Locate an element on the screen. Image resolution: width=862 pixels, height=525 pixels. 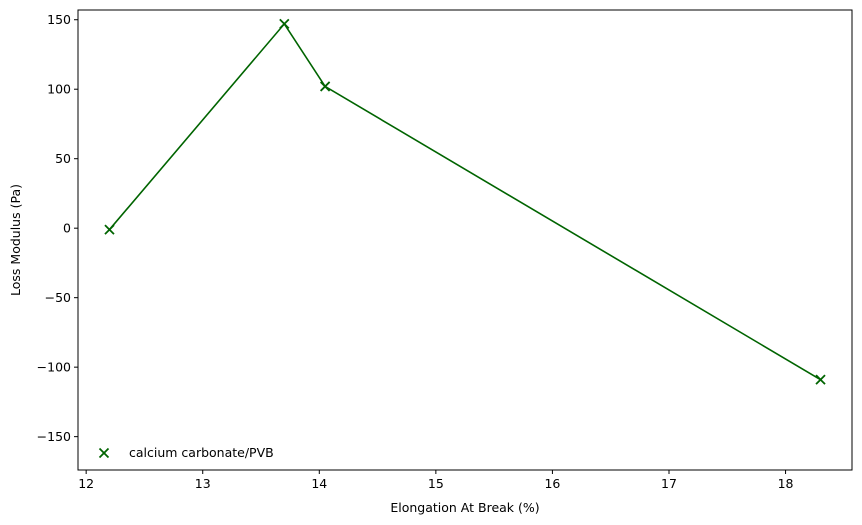
legend-label: calcium carbonate/PVB is located at coordinates (201, 452).